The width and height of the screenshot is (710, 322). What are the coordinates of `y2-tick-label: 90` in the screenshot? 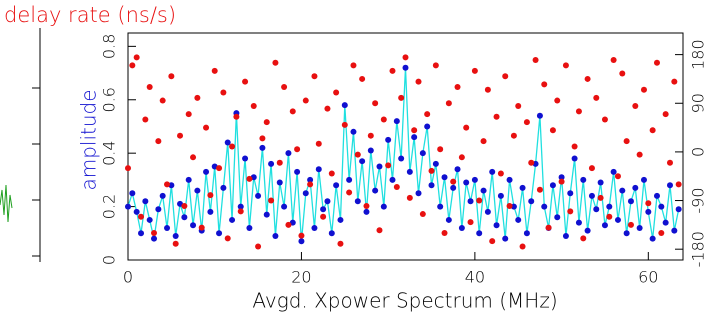 It's located at (698, 103).